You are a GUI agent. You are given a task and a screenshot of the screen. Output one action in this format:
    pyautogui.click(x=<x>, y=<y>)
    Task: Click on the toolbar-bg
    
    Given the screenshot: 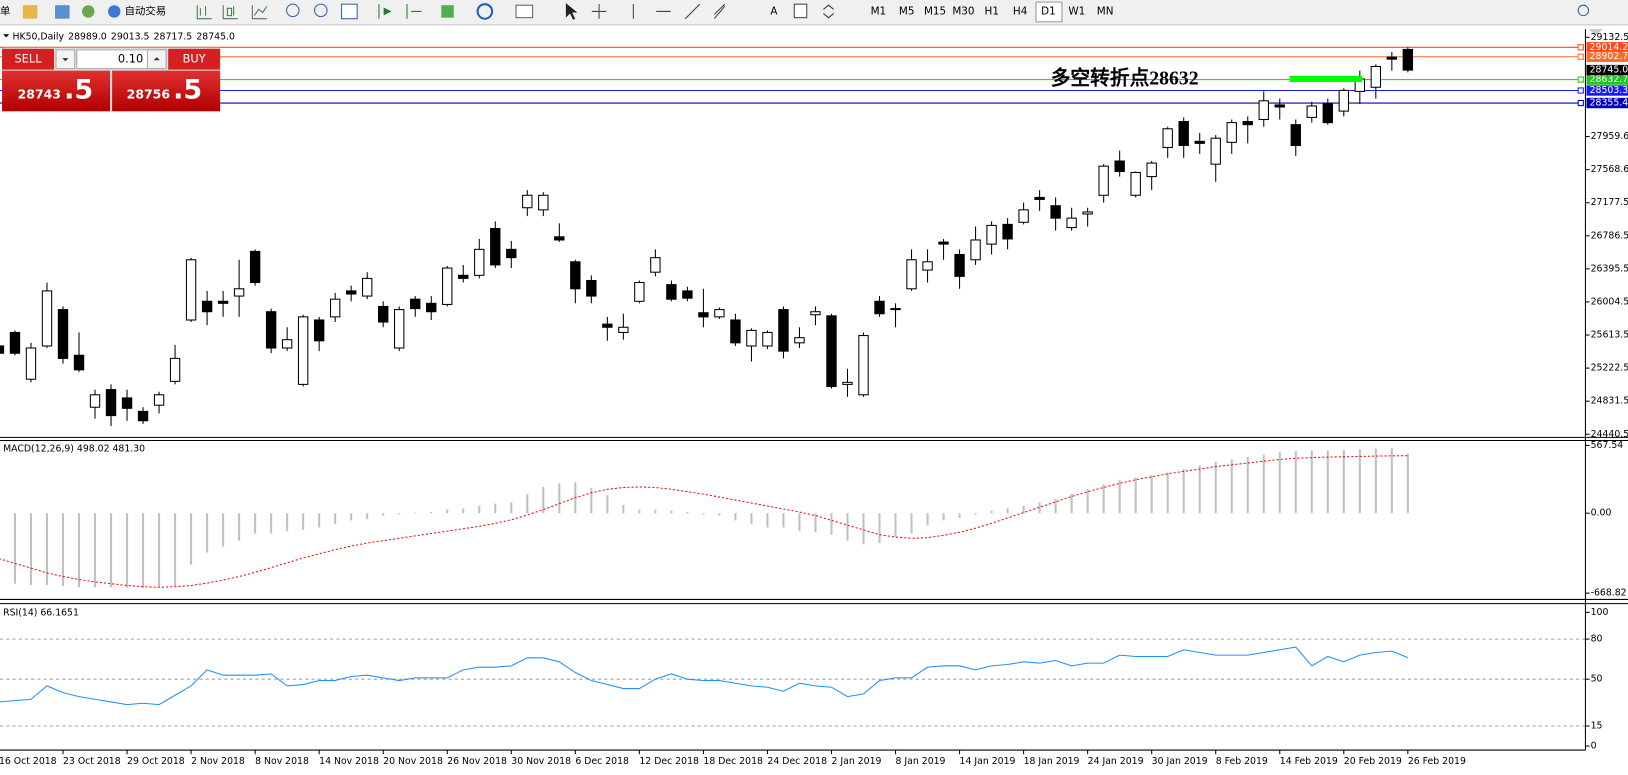 What is the action you would take?
    pyautogui.click(x=814, y=12)
    